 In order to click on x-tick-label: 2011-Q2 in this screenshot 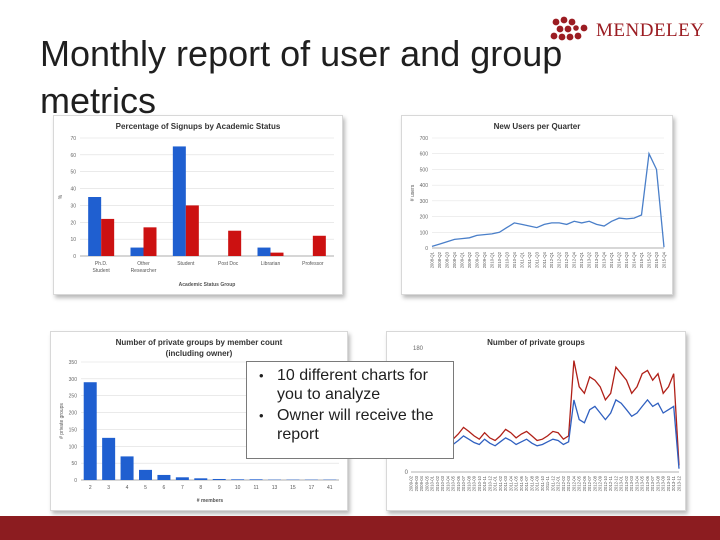, I will do `click(529, 259)`.